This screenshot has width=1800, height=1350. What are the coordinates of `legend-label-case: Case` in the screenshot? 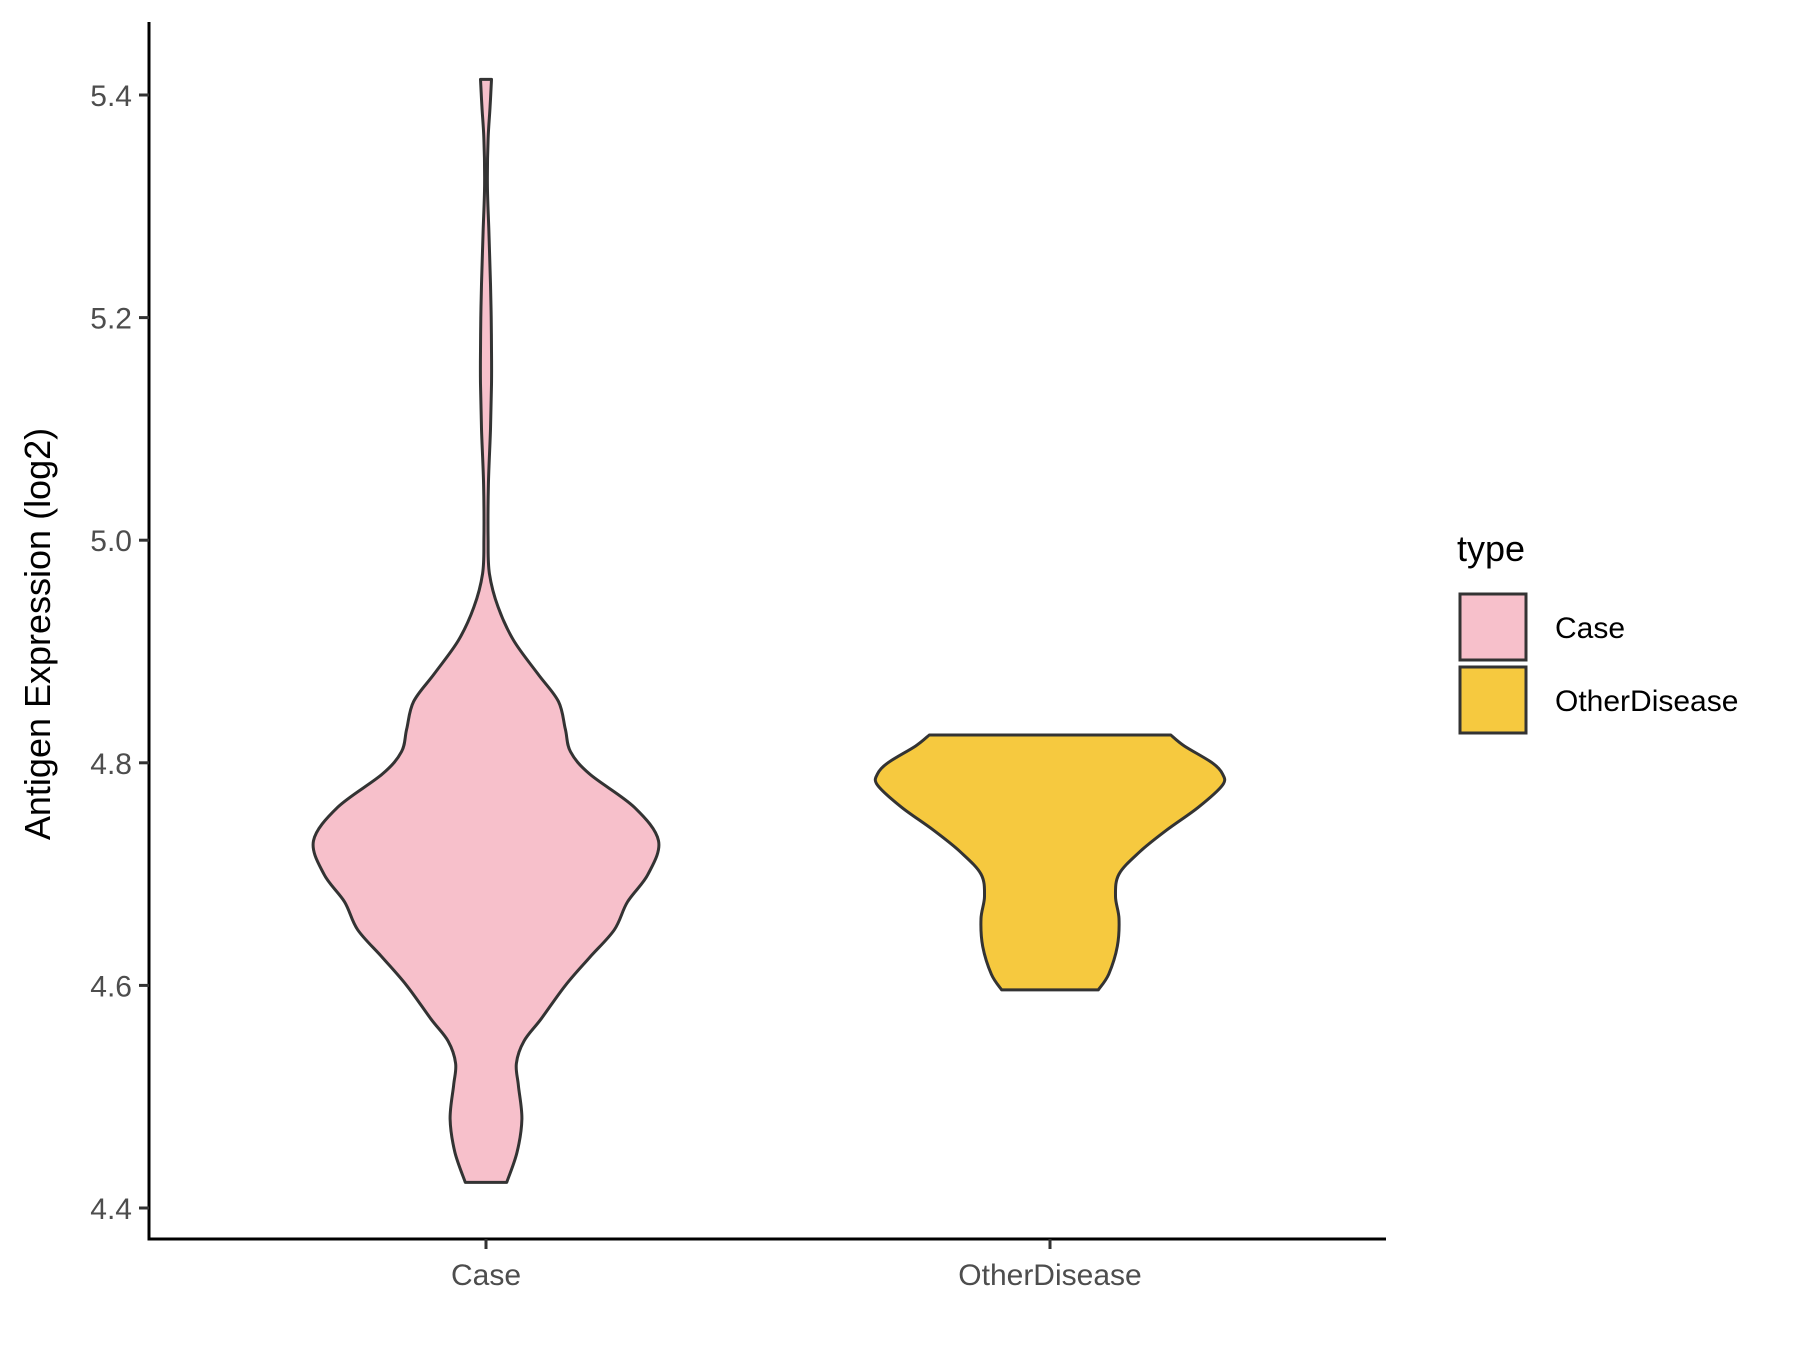 It's located at (1590, 628).